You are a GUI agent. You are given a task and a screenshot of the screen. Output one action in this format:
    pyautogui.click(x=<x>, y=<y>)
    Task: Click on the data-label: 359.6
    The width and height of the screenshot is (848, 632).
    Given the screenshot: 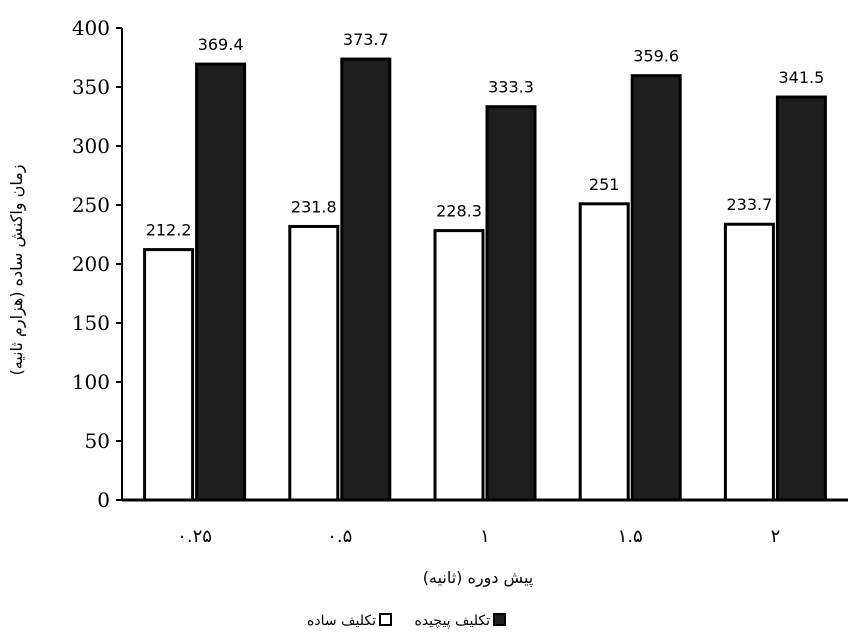 What is the action you would take?
    pyautogui.click(x=656, y=56)
    